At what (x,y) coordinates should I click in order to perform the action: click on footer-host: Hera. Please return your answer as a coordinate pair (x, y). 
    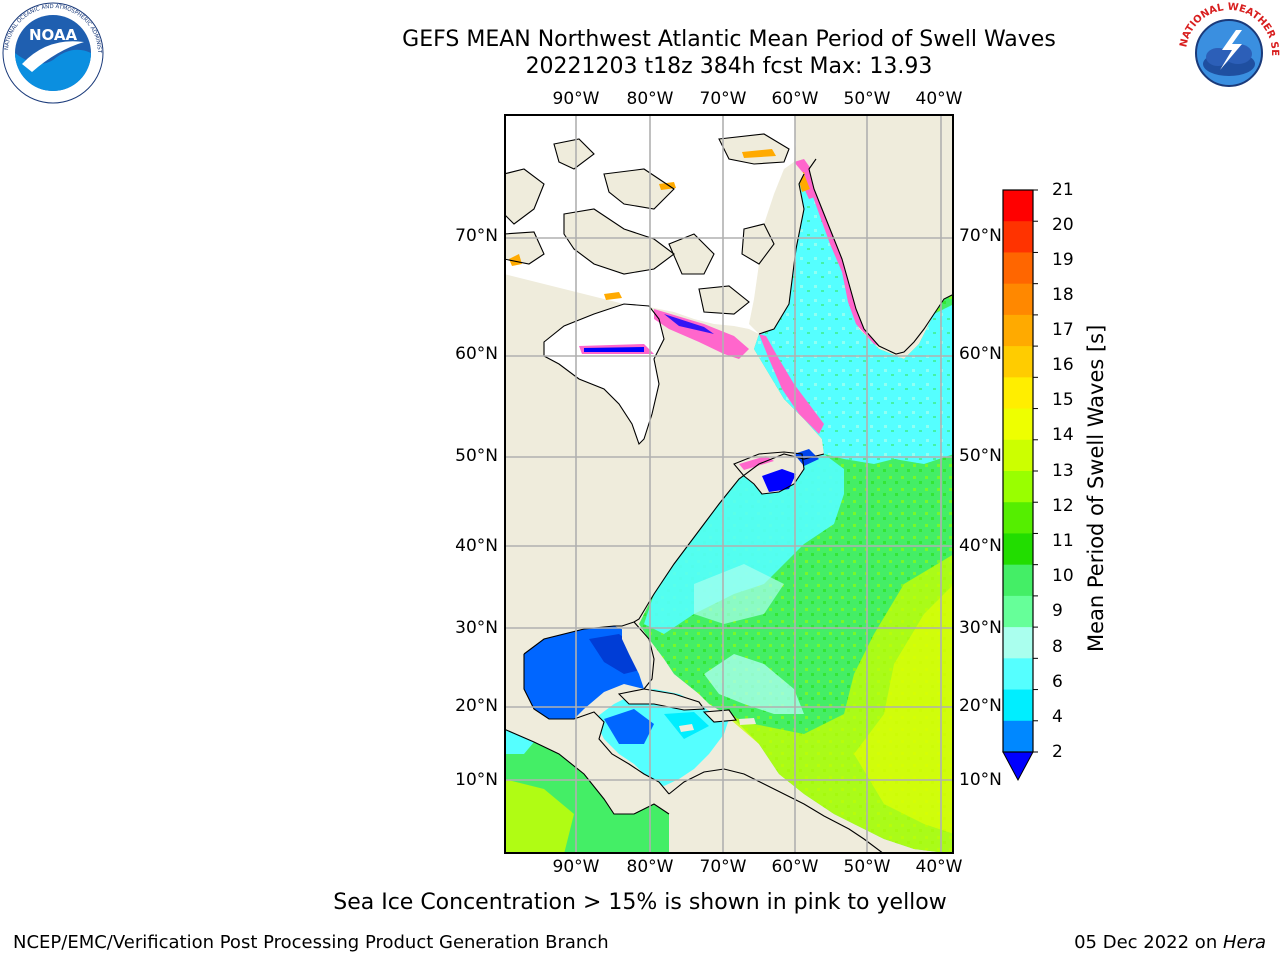
    Looking at the image, I should click on (1244, 942).